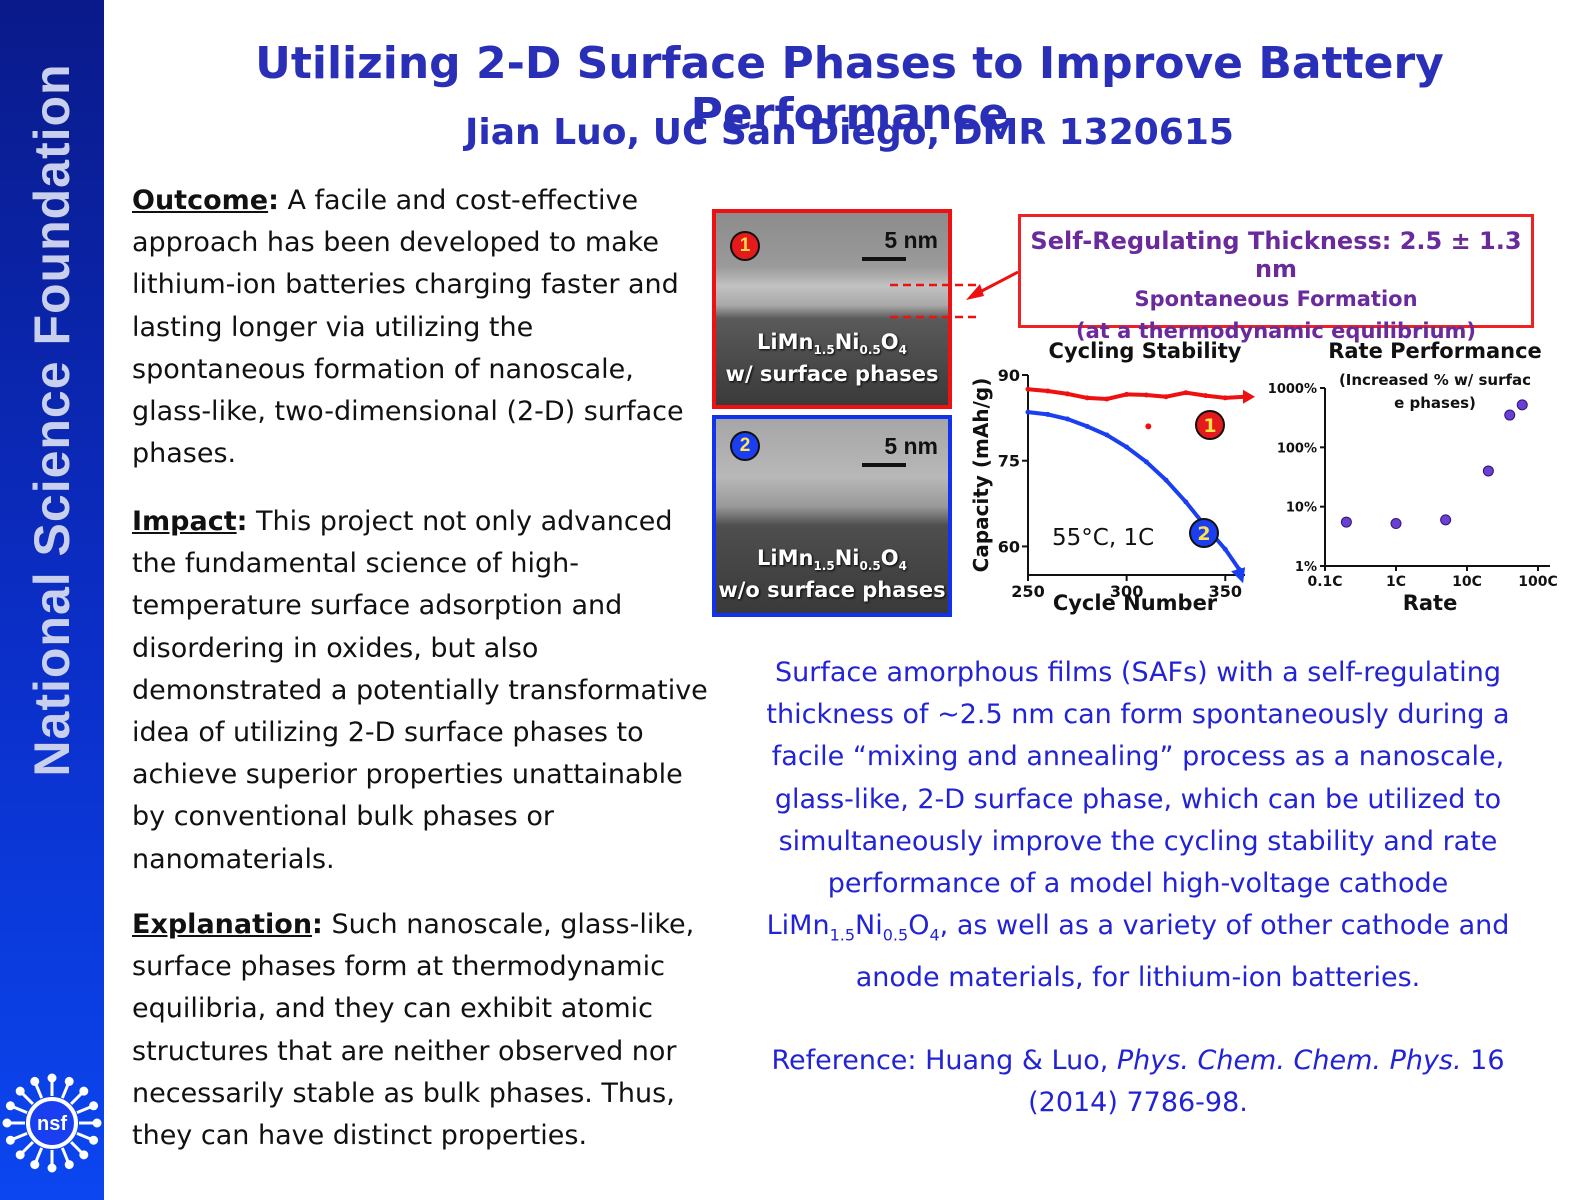  Describe the element at coordinates (1126, 591) in the screenshot. I see `chart1-x-tick-label: 300` at that location.